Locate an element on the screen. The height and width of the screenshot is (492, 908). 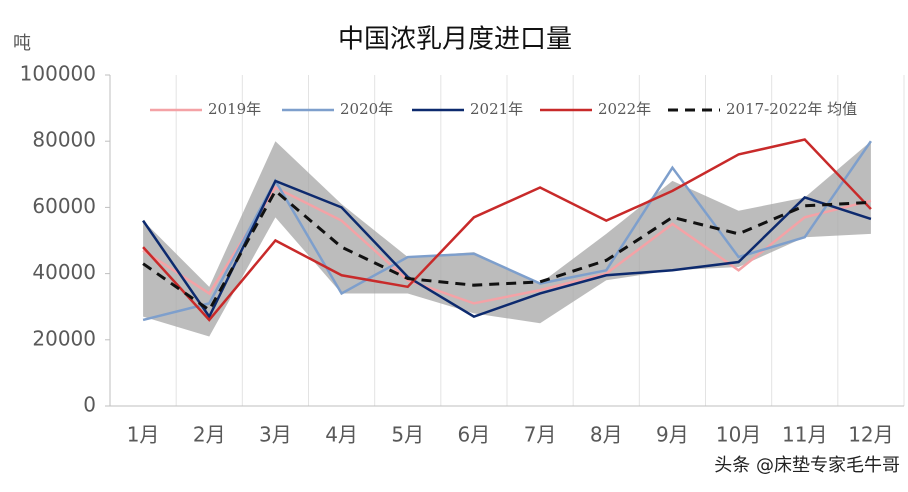
y-tick-label: 80000 is located at coordinates (64, 140).